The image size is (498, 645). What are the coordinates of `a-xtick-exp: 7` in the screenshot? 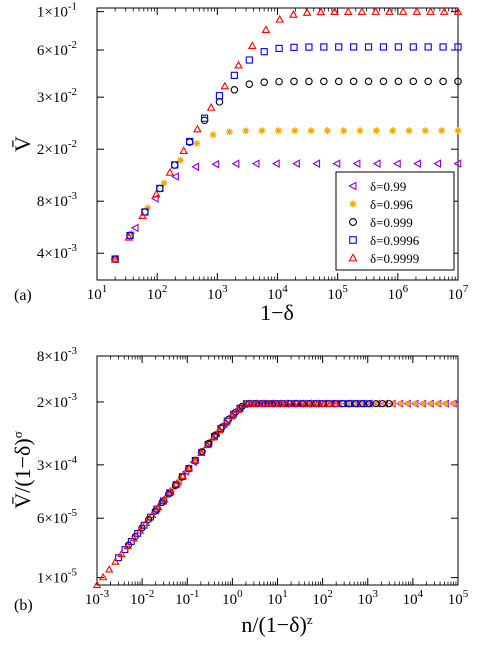 It's located at (466, 289).